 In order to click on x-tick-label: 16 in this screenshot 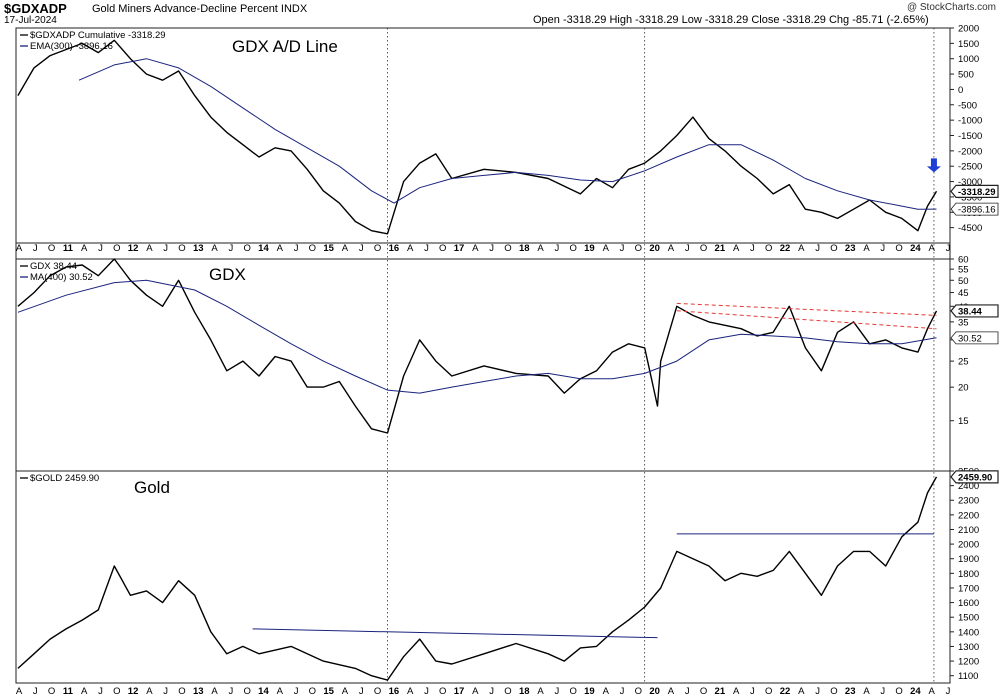, I will do `click(394, 248)`.